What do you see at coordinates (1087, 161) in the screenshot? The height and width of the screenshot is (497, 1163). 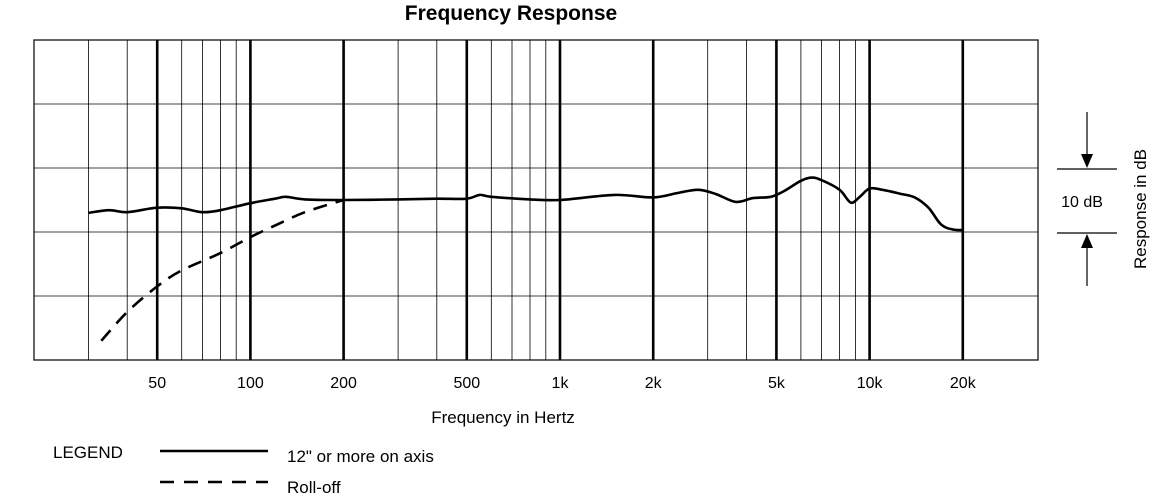 I see `scale-arrow-top-head` at bounding box center [1087, 161].